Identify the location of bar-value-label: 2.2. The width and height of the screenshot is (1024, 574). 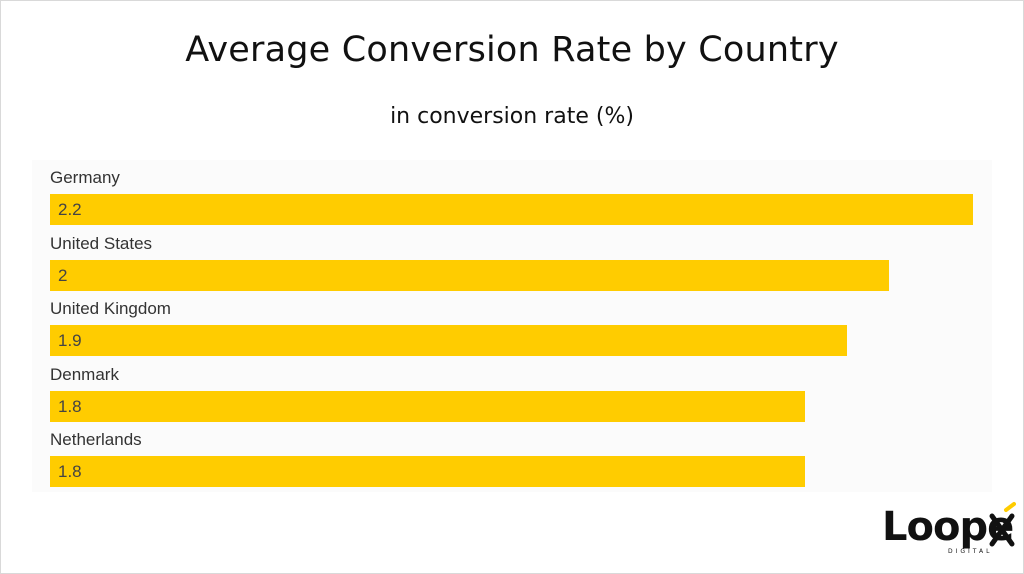
(70, 209).